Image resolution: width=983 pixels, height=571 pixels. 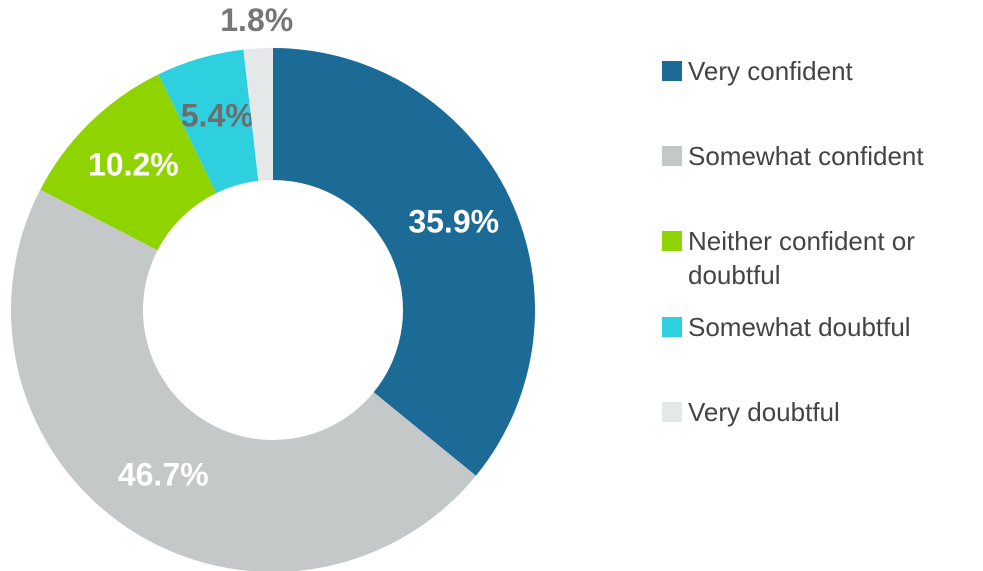 I want to click on data-label: 5.4%, so click(x=217, y=115).